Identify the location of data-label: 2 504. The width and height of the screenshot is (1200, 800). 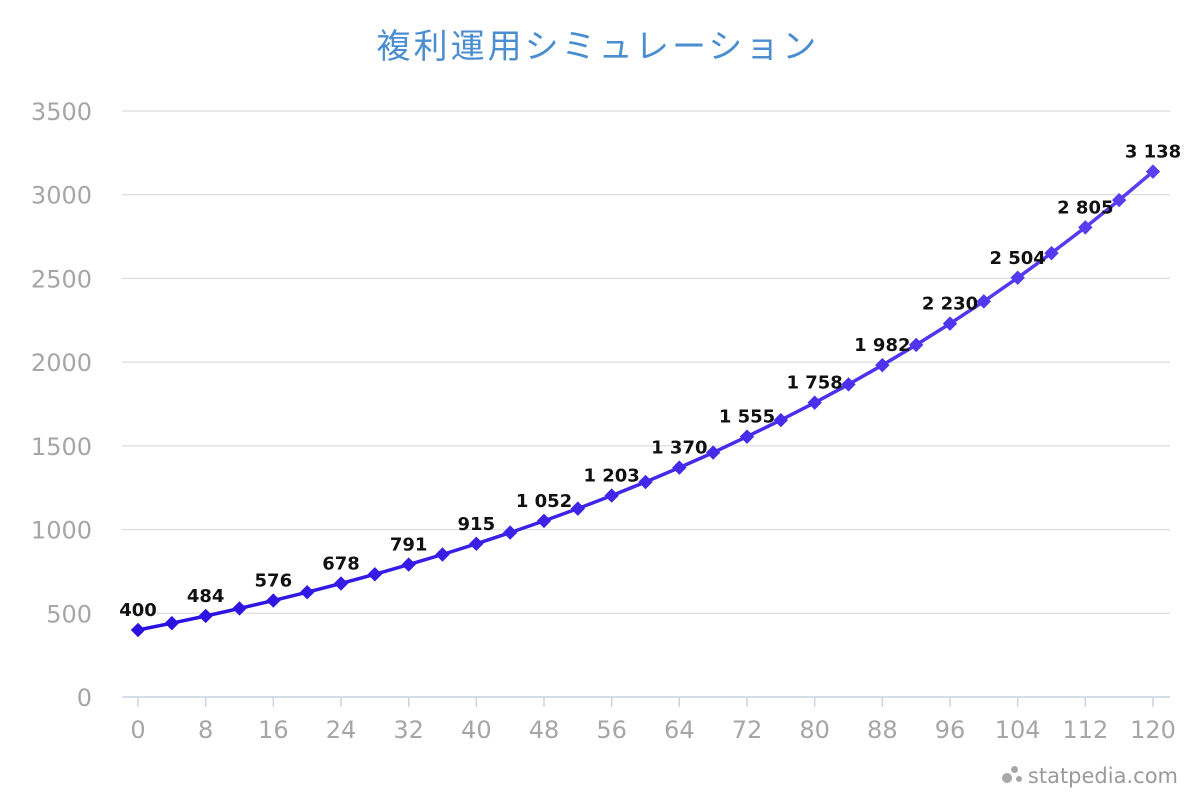
(1017, 258).